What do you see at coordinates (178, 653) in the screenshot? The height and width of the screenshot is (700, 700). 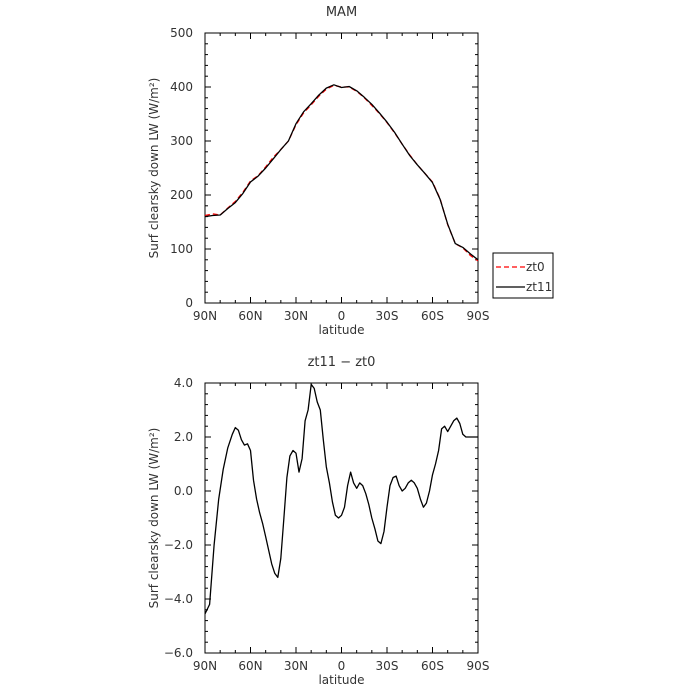 I see `y-tick-label: −6.0` at bounding box center [178, 653].